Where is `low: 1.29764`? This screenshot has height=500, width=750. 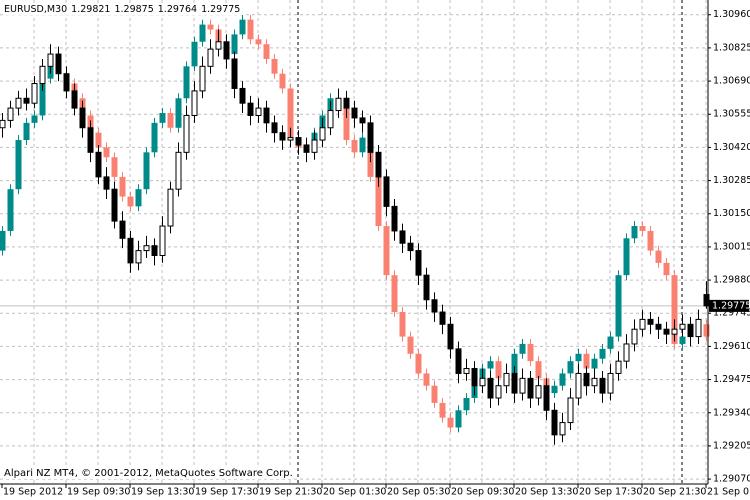 low: 1.29764 is located at coordinates (177, 9).